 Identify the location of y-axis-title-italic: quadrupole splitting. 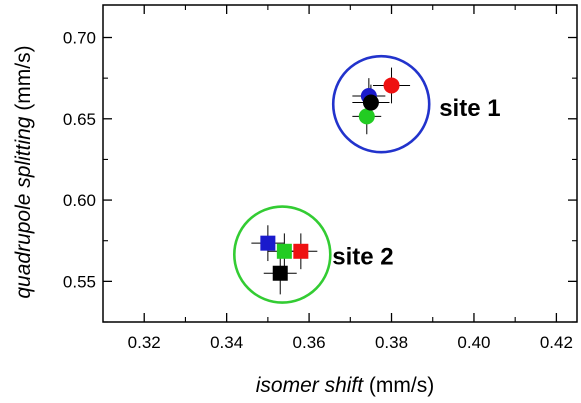
(23, 207).